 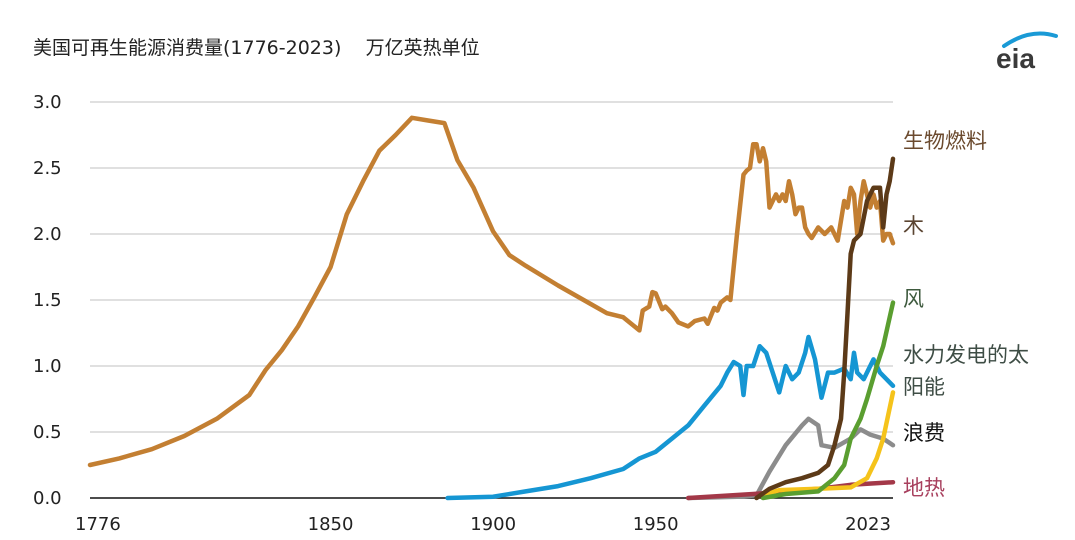 What do you see at coordinates (924, 433) in the screenshot?
I see `series-label: 浪费` at bounding box center [924, 433].